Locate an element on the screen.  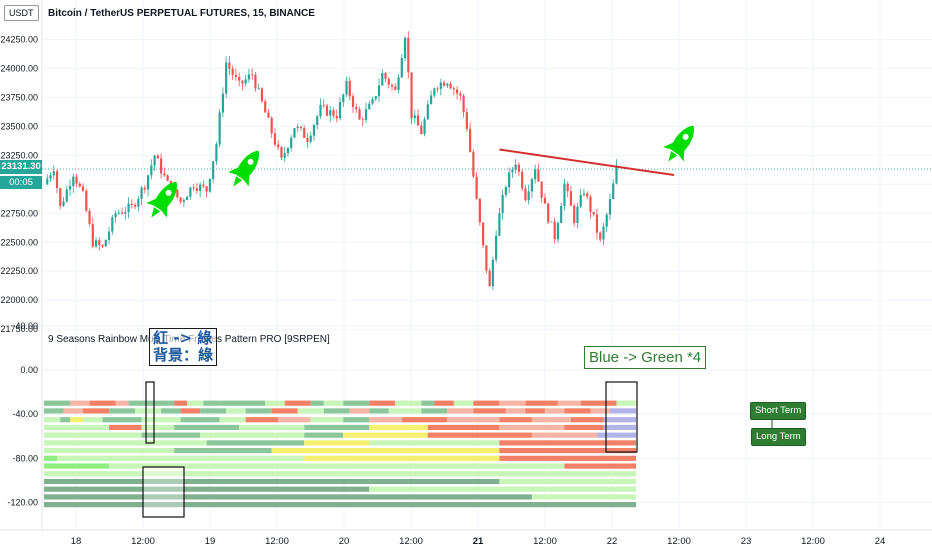
red-to-green-note: 紅 -> 綠 背景：綠 is located at coordinates (183, 347).